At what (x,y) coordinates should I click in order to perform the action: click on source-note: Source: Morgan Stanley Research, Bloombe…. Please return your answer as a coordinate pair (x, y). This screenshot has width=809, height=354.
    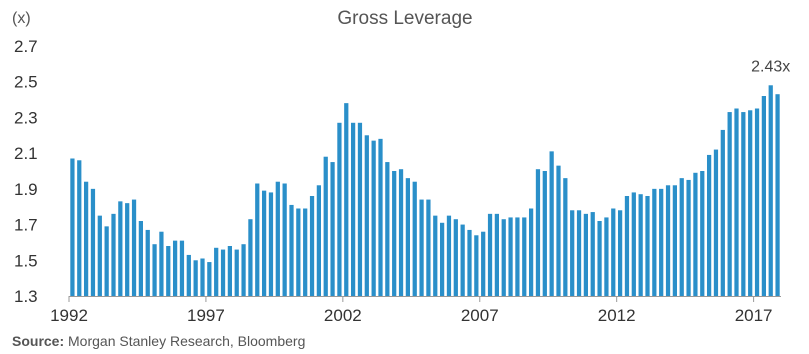
    Looking at the image, I should click on (158, 341).